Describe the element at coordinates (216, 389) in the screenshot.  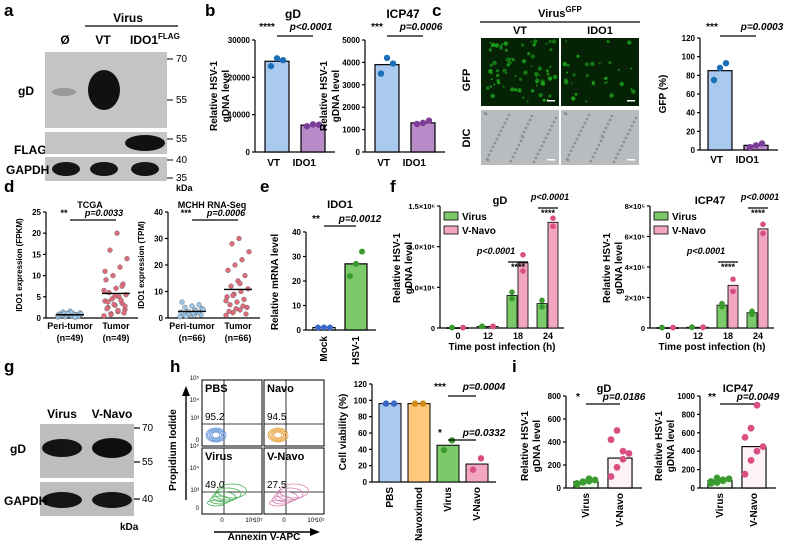
I see `h-flow-name: PBS` at that location.